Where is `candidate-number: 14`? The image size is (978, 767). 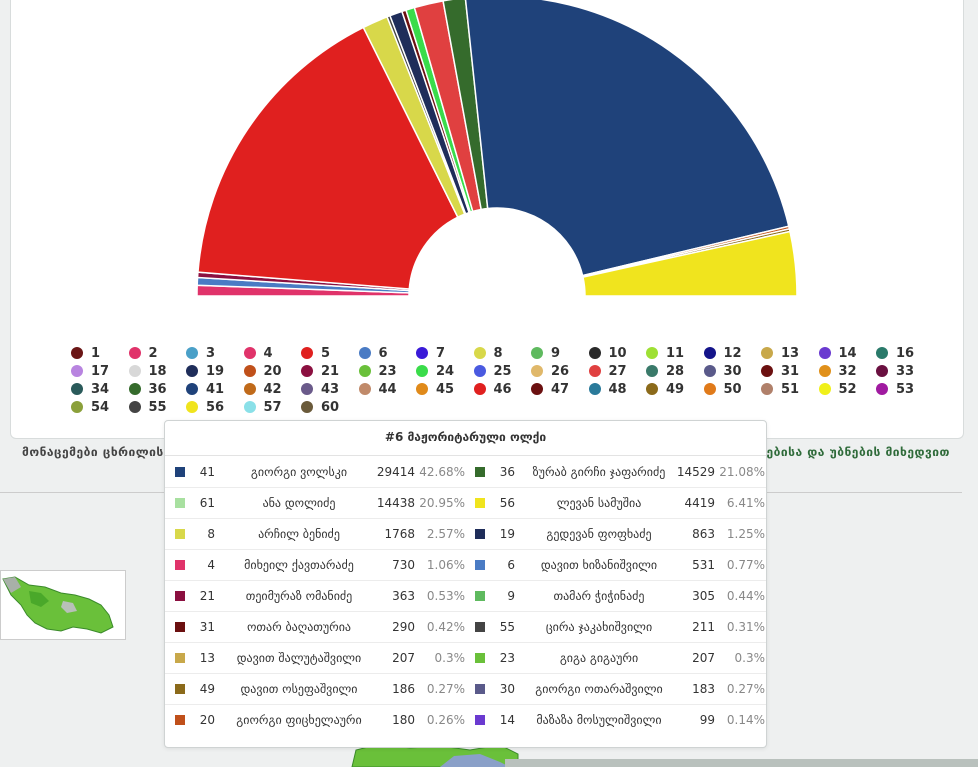 candidate-number: 14 is located at coordinates (507, 720).